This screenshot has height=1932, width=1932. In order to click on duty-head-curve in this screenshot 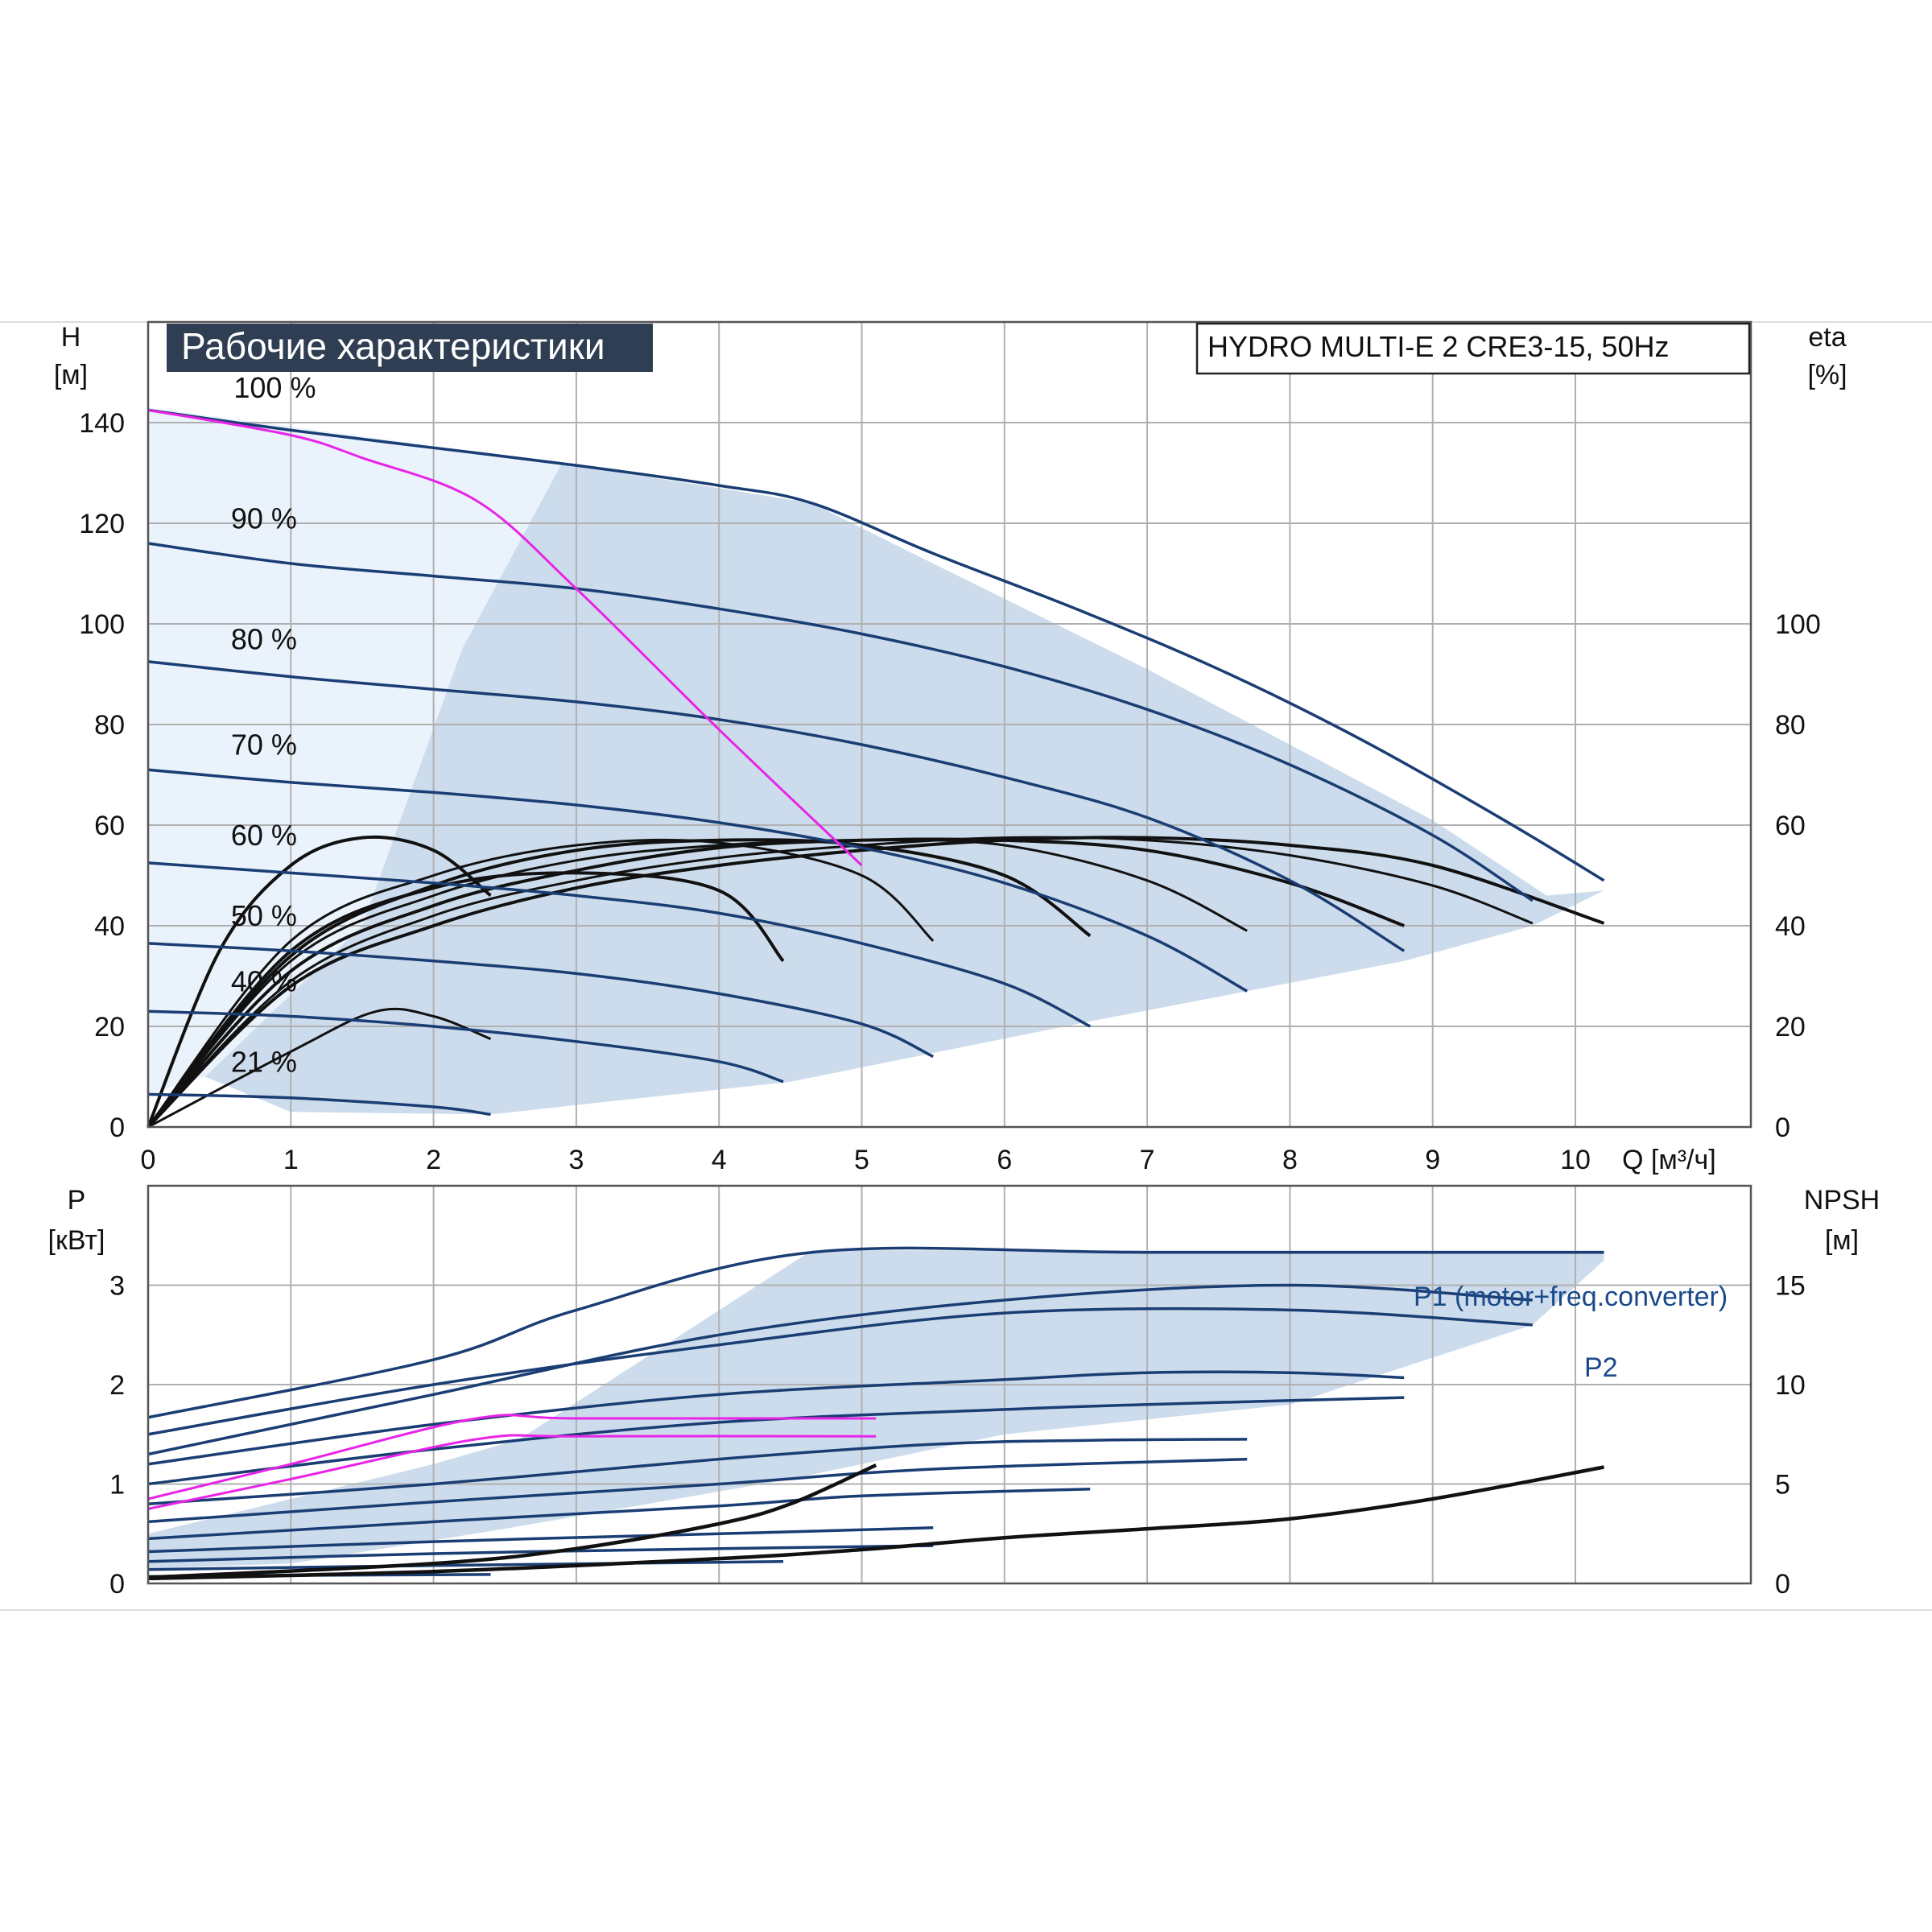, I will do `click(505, 637)`.